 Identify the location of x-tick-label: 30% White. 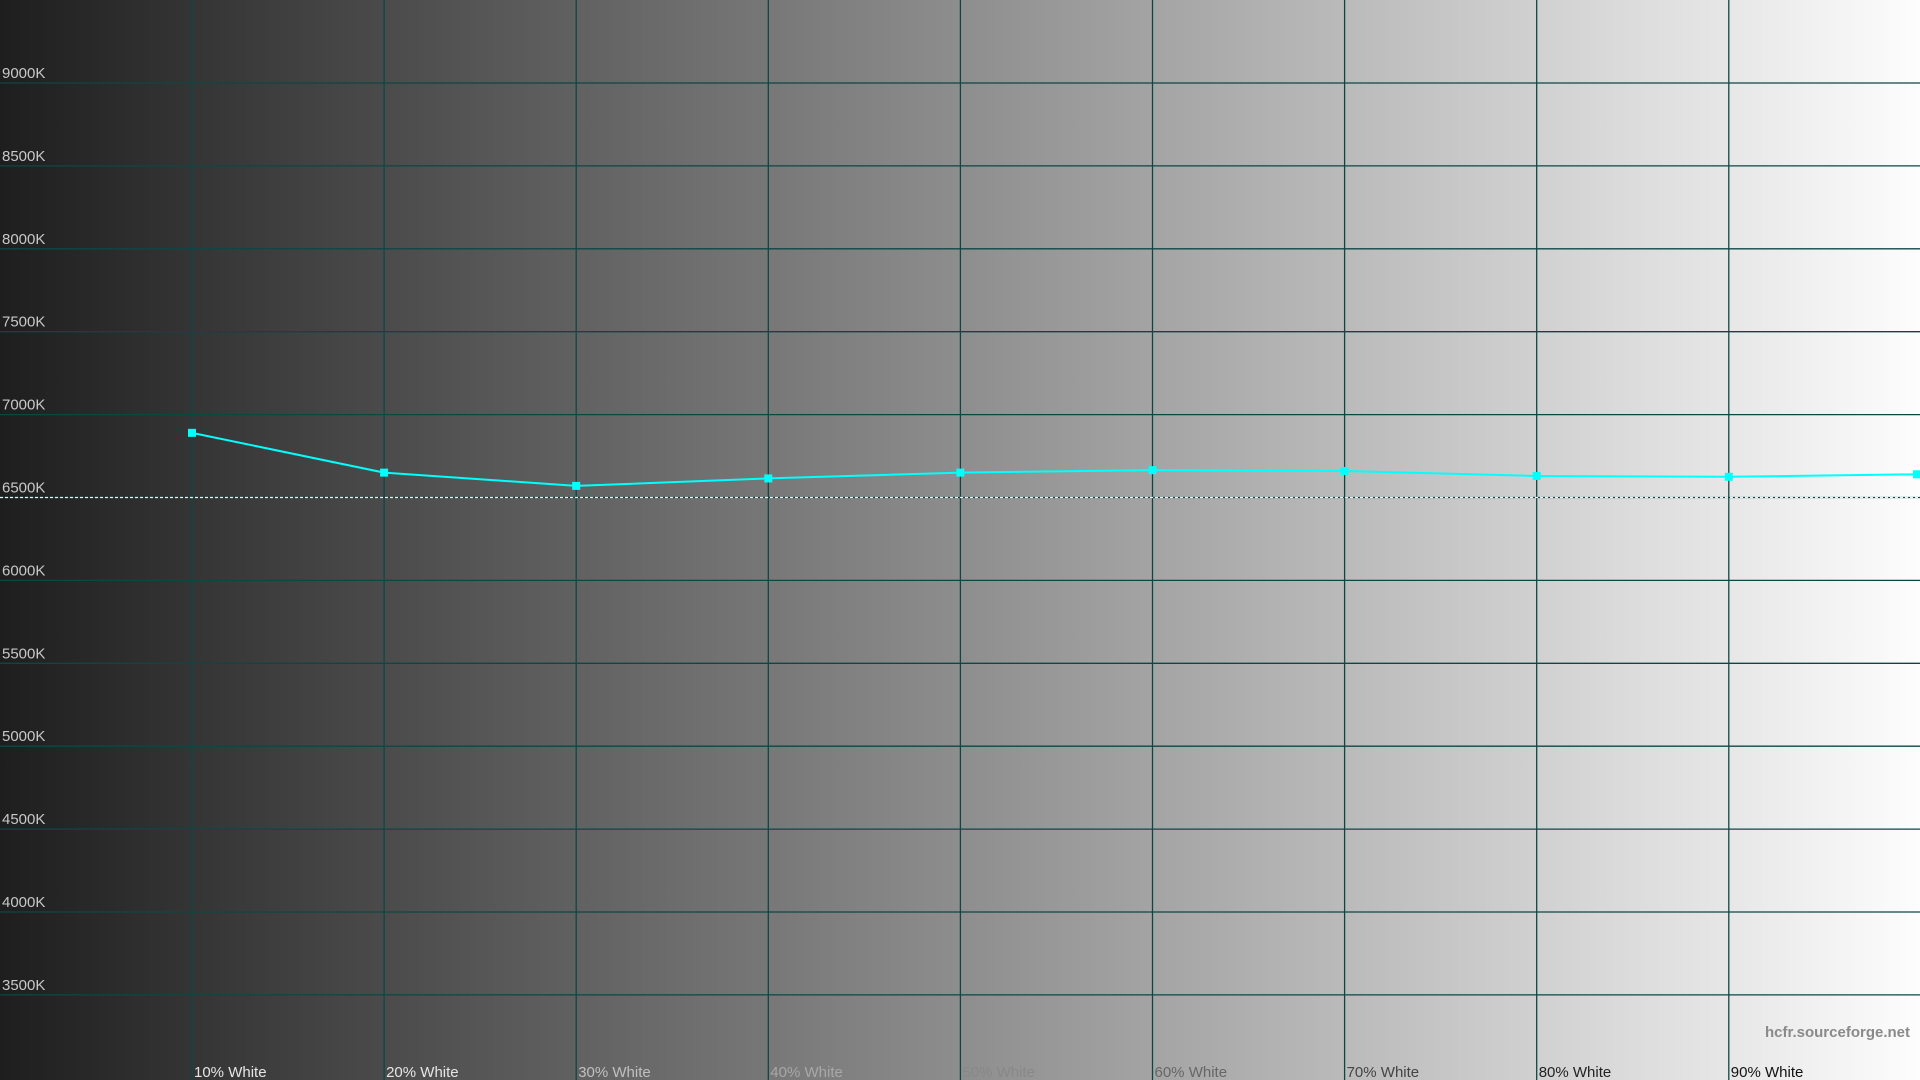
(614, 1072).